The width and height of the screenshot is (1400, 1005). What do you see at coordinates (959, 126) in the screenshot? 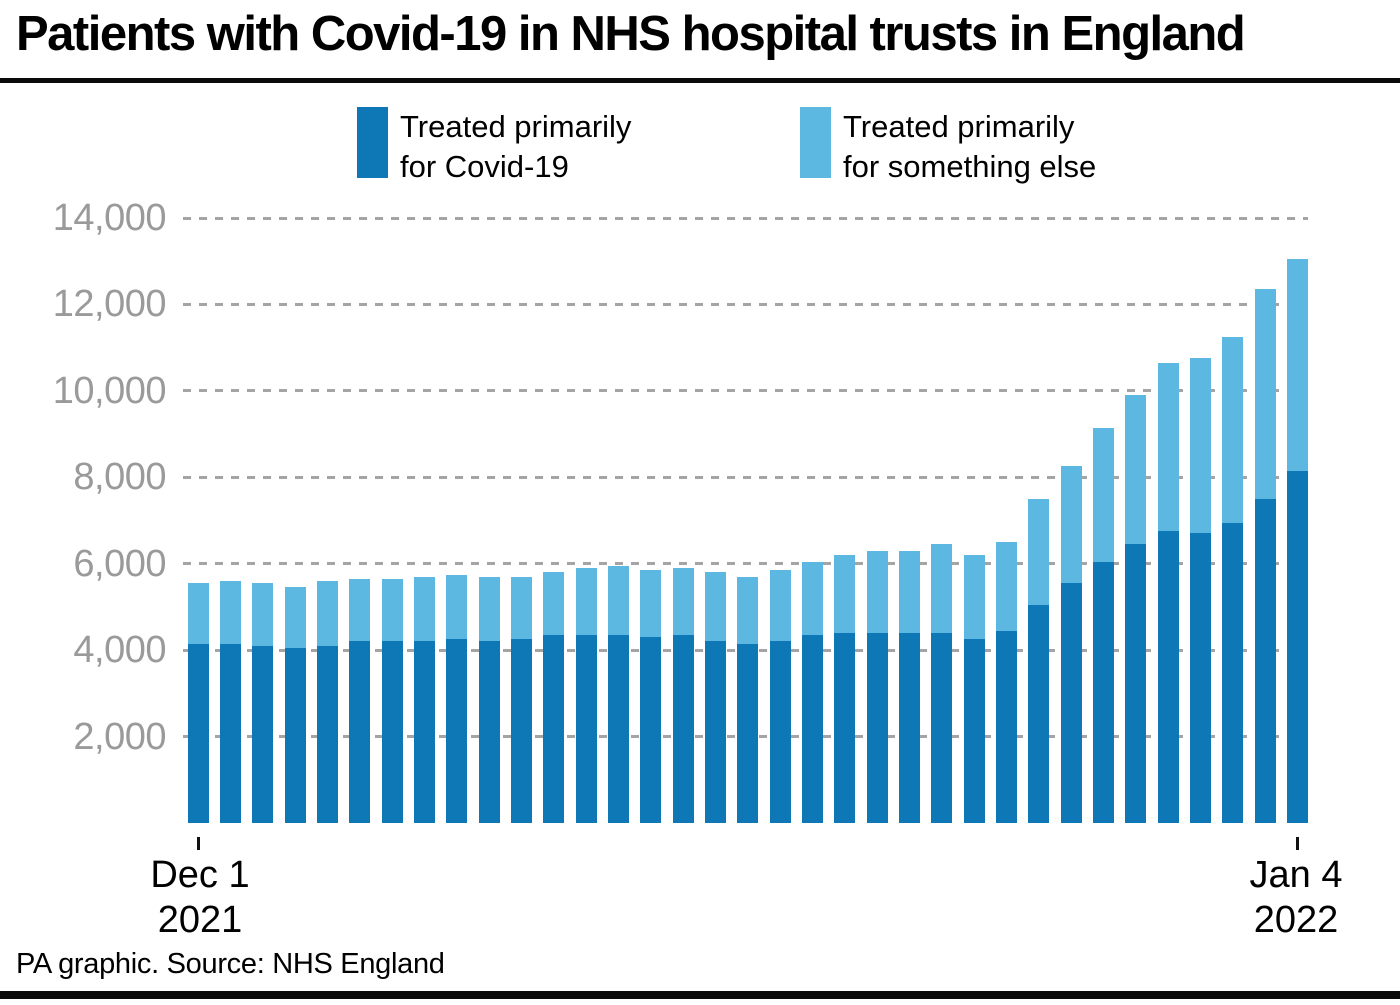
I see `legend-label-other-line1: Treated primarily` at bounding box center [959, 126].